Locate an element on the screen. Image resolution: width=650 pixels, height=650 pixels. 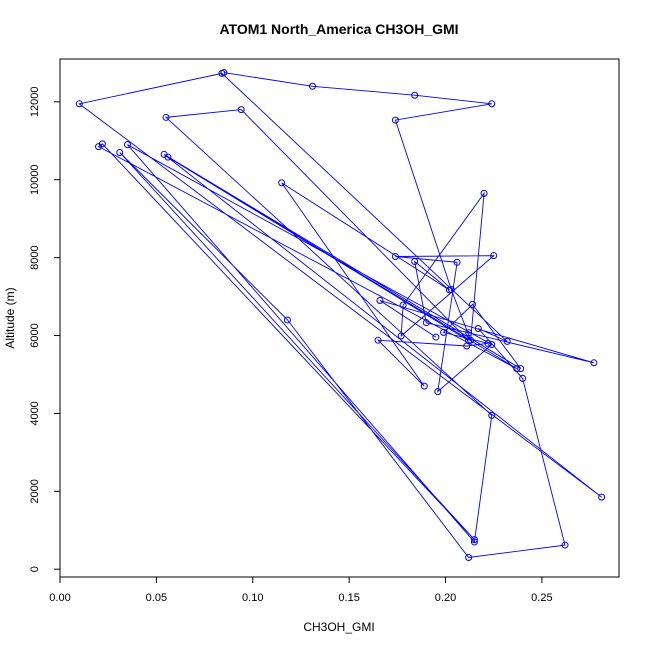
y-tick-label: 6000 is located at coordinates (35, 335).